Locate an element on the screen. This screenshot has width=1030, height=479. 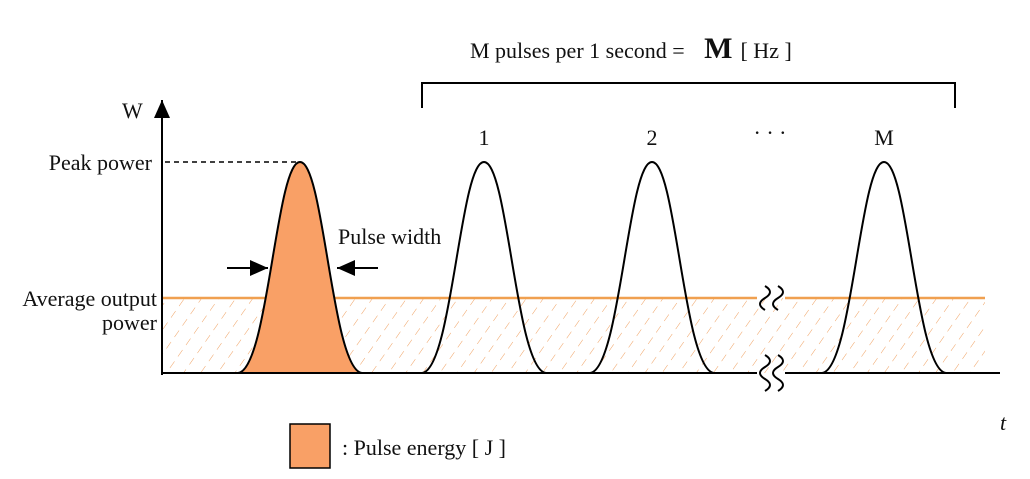
average-label: Average output is located at coordinates (89, 298).